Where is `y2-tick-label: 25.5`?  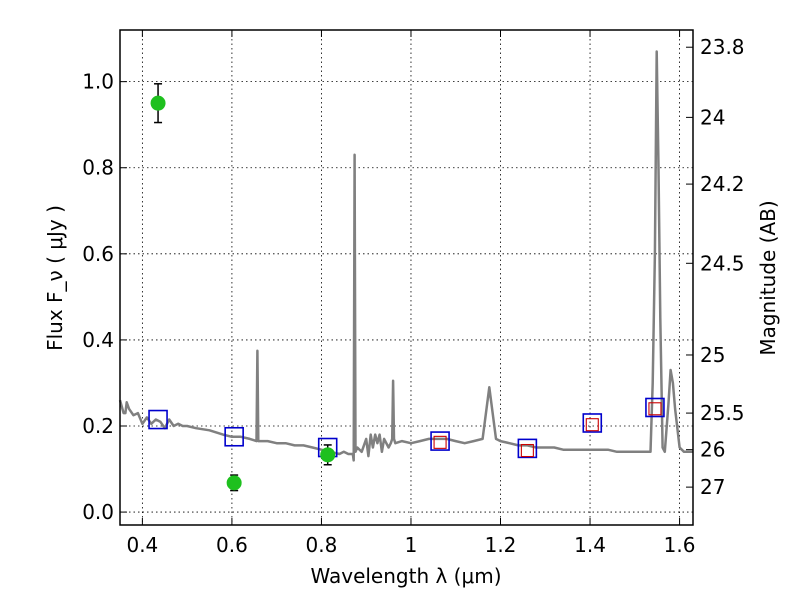
y2-tick-label: 25.5 is located at coordinates (722, 413).